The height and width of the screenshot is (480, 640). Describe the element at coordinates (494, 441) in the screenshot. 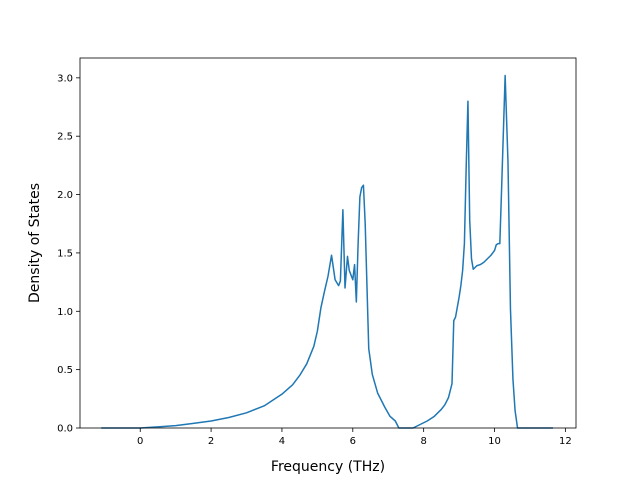

I see `x-tick-label: 10` at that location.